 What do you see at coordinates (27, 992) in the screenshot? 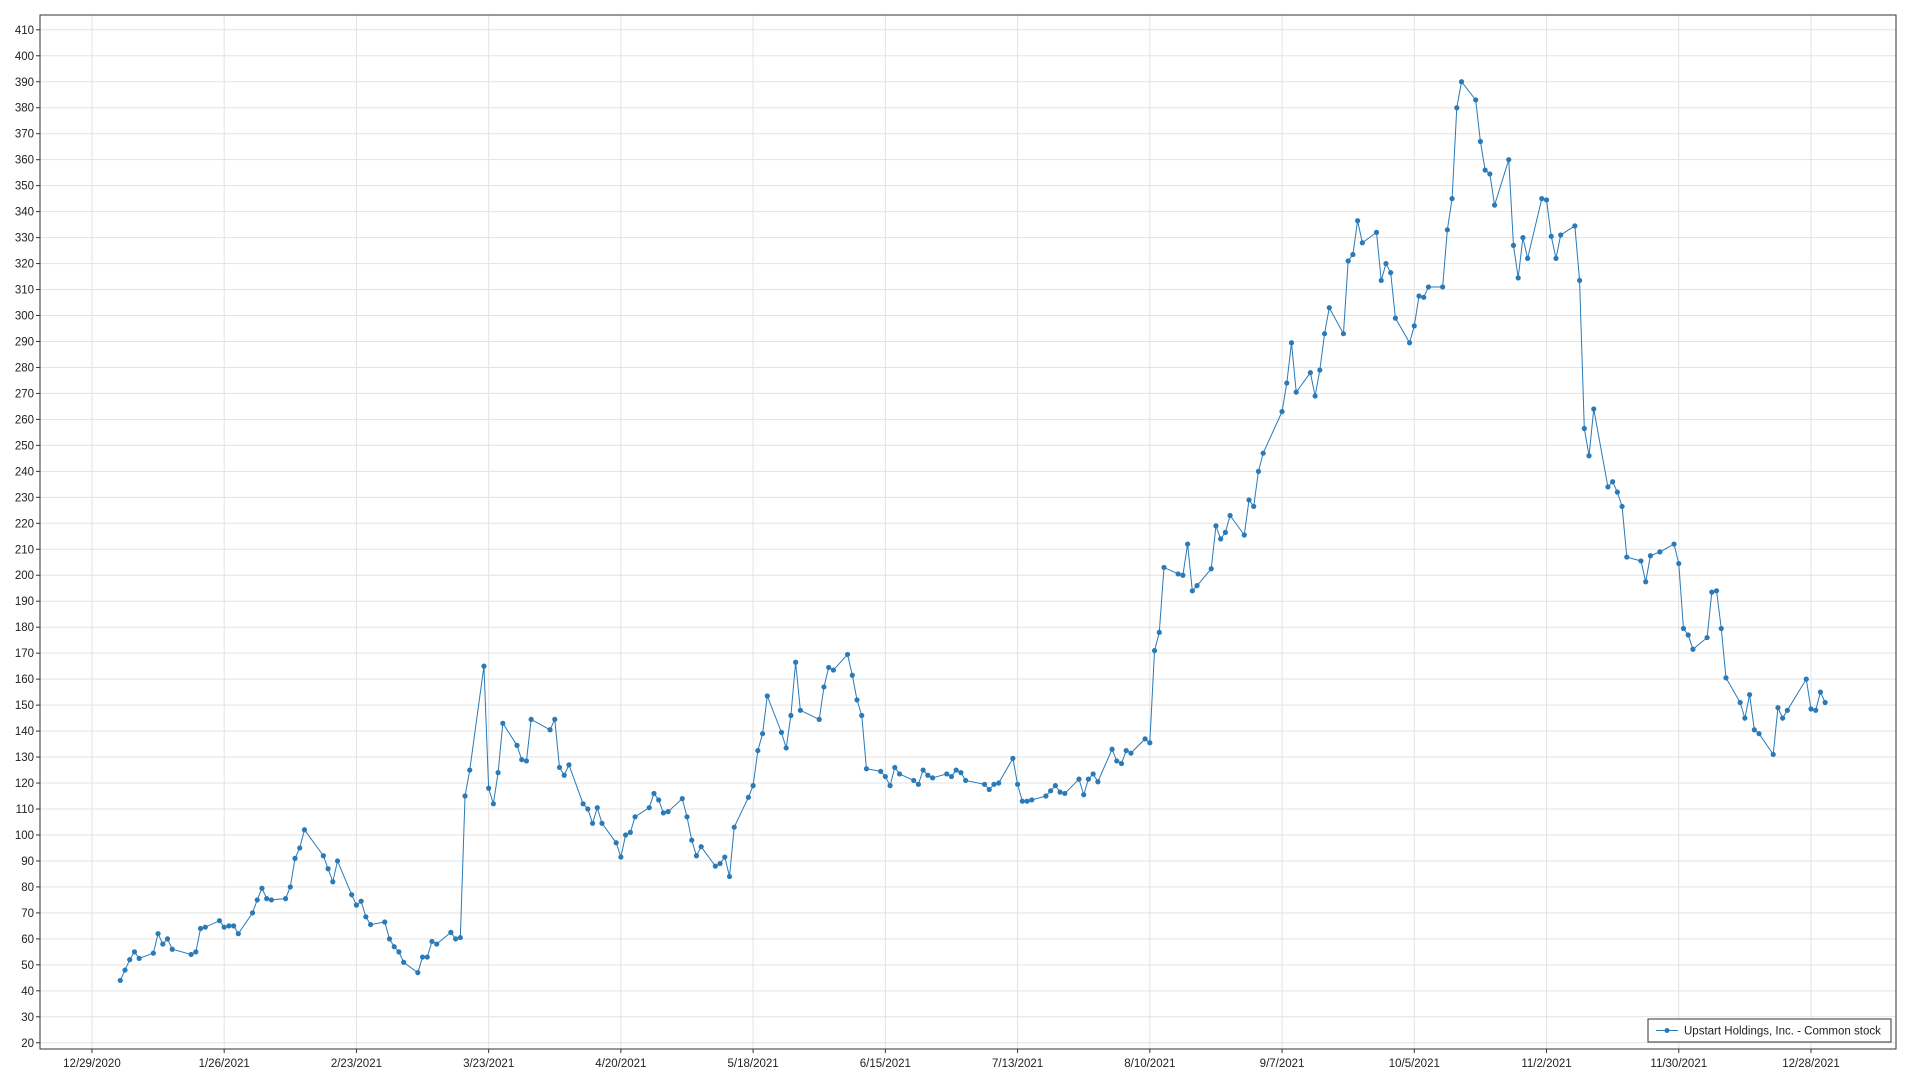
I see `y-tick-label: 40` at bounding box center [27, 992].